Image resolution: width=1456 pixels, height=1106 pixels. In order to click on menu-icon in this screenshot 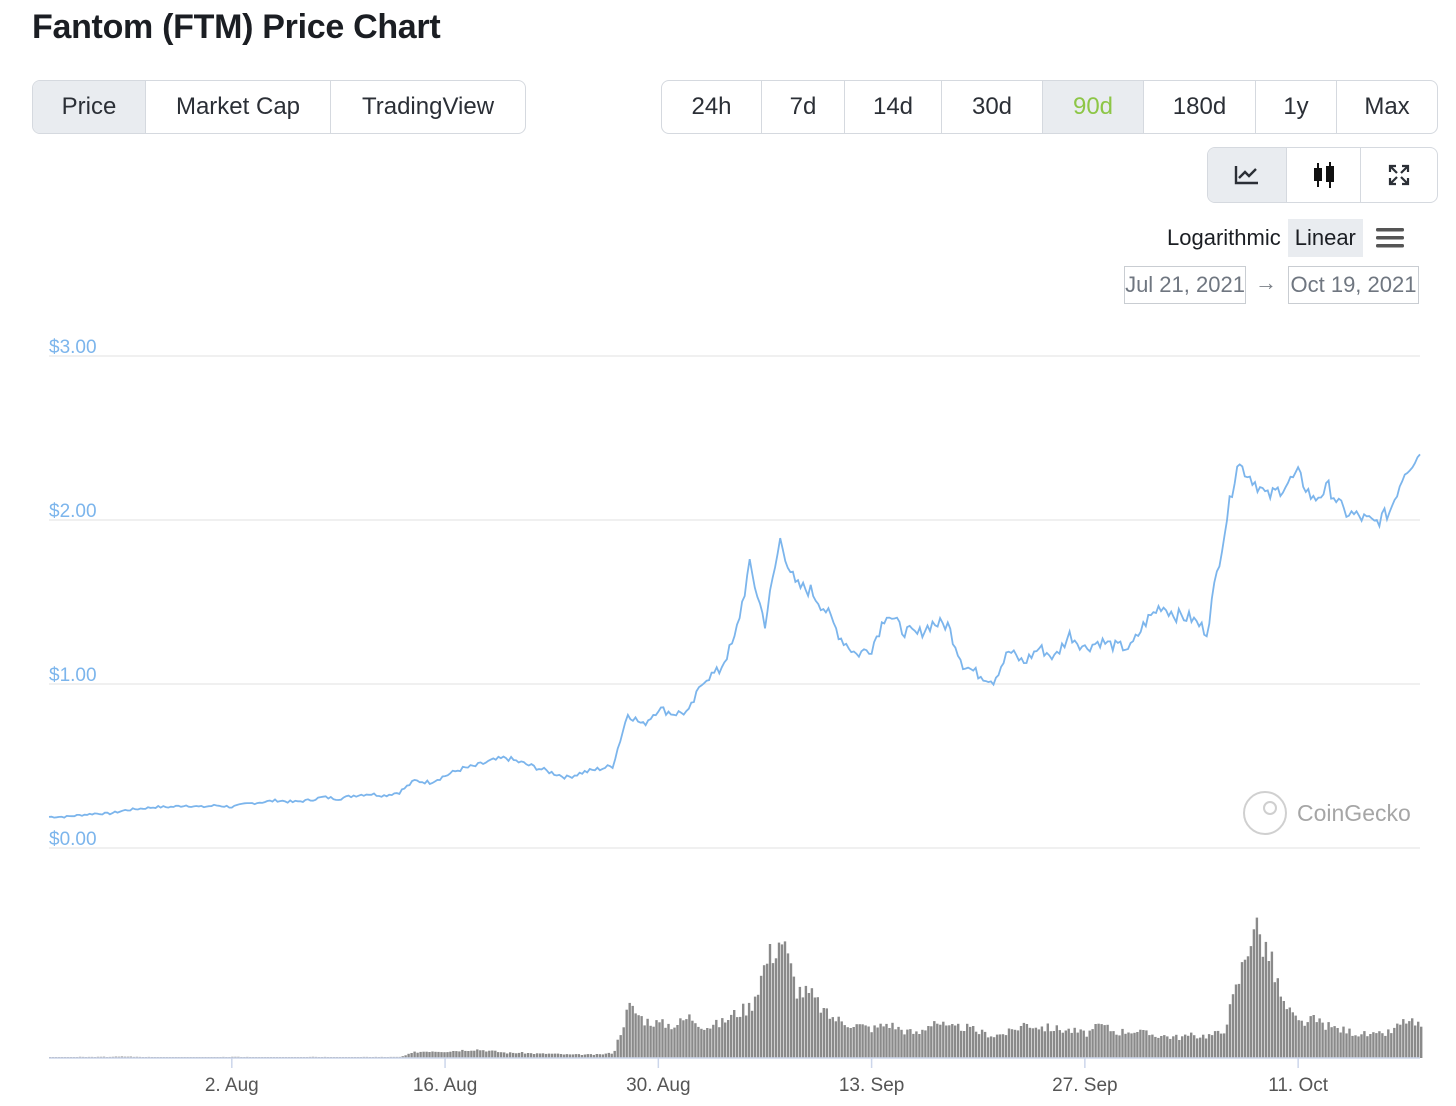, I will do `click(1390, 238)`.